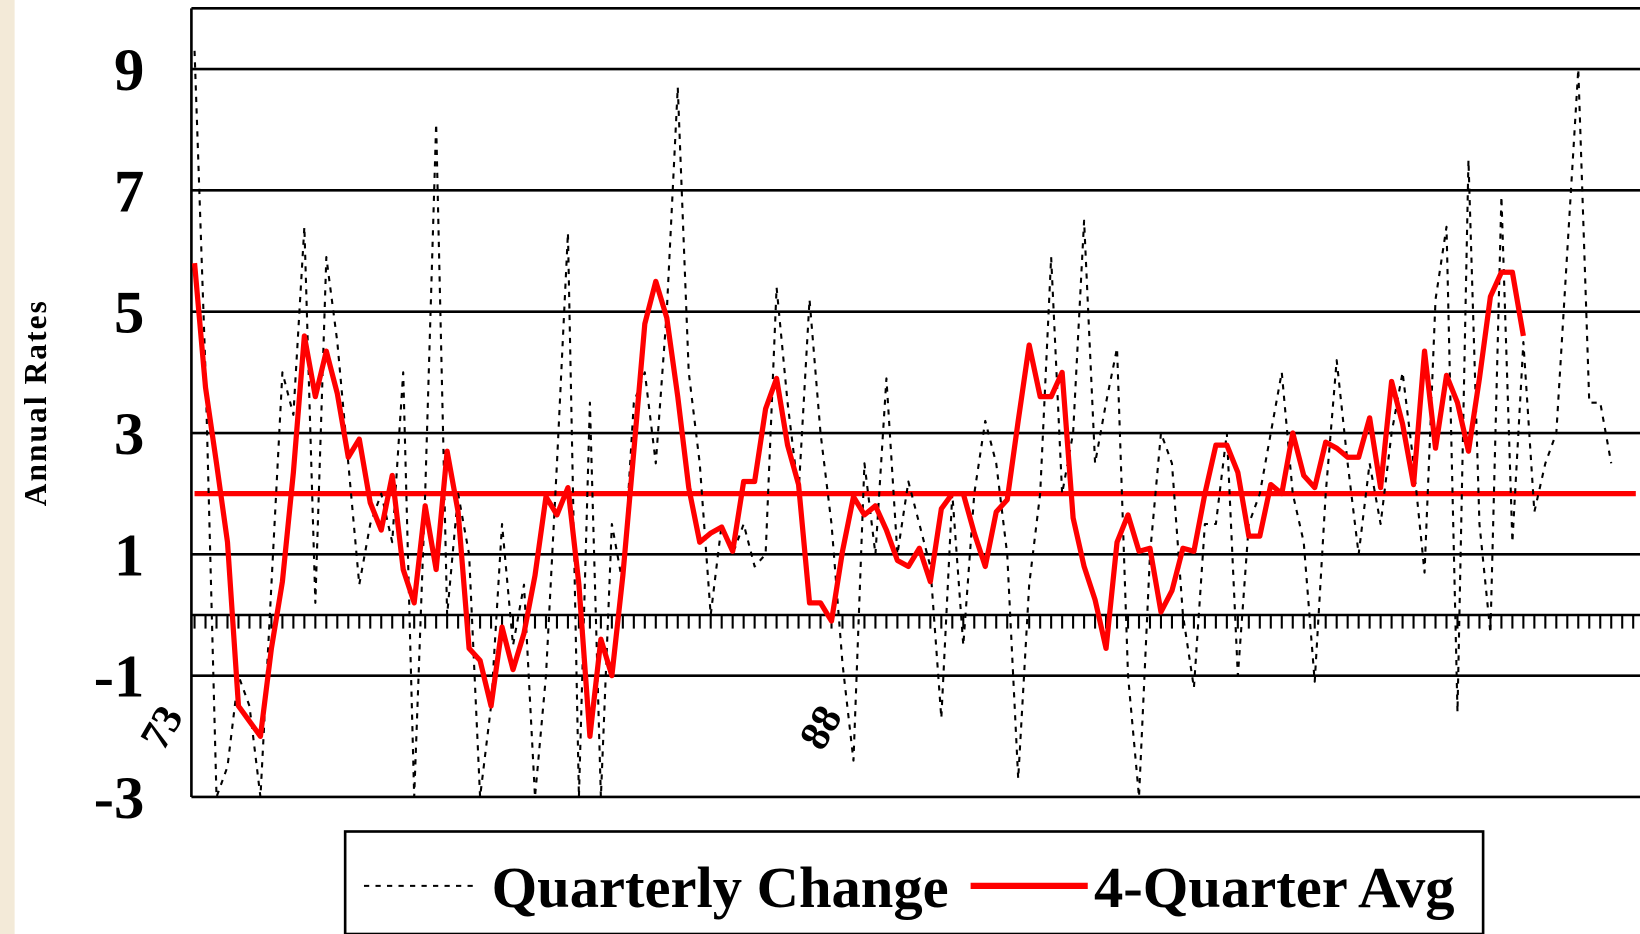 The height and width of the screenshot is (934, 1640). Describe the element at coordinates (7, 467) in the screenshot. I see `side-stripe` at that location.